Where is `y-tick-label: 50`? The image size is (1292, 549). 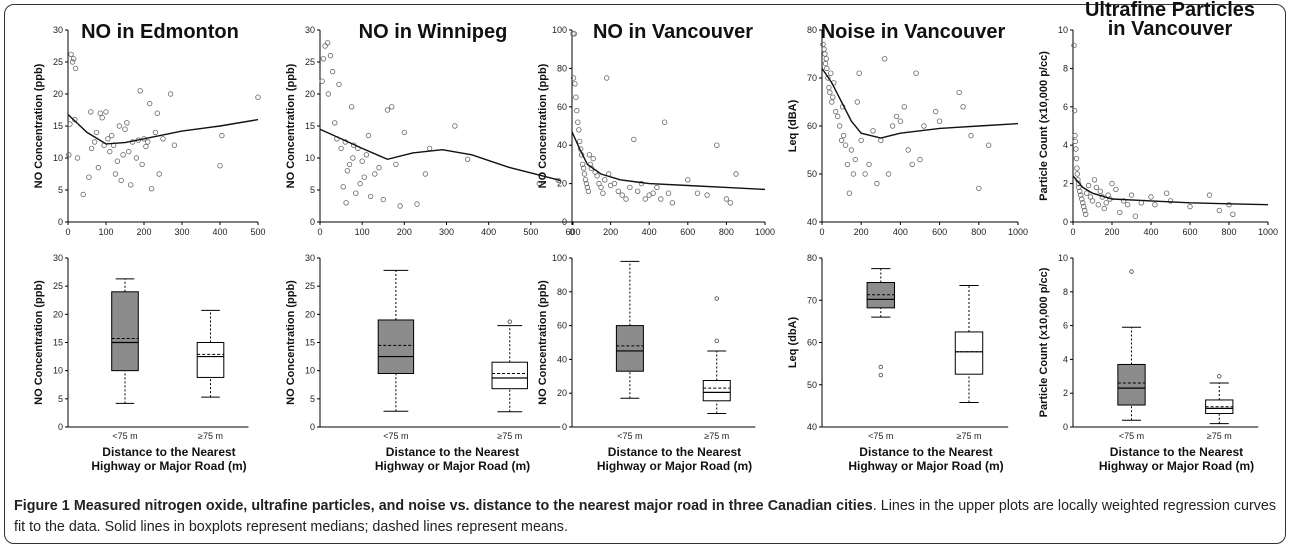 y-tick-label: 50 is located at coordinates (812, 385).